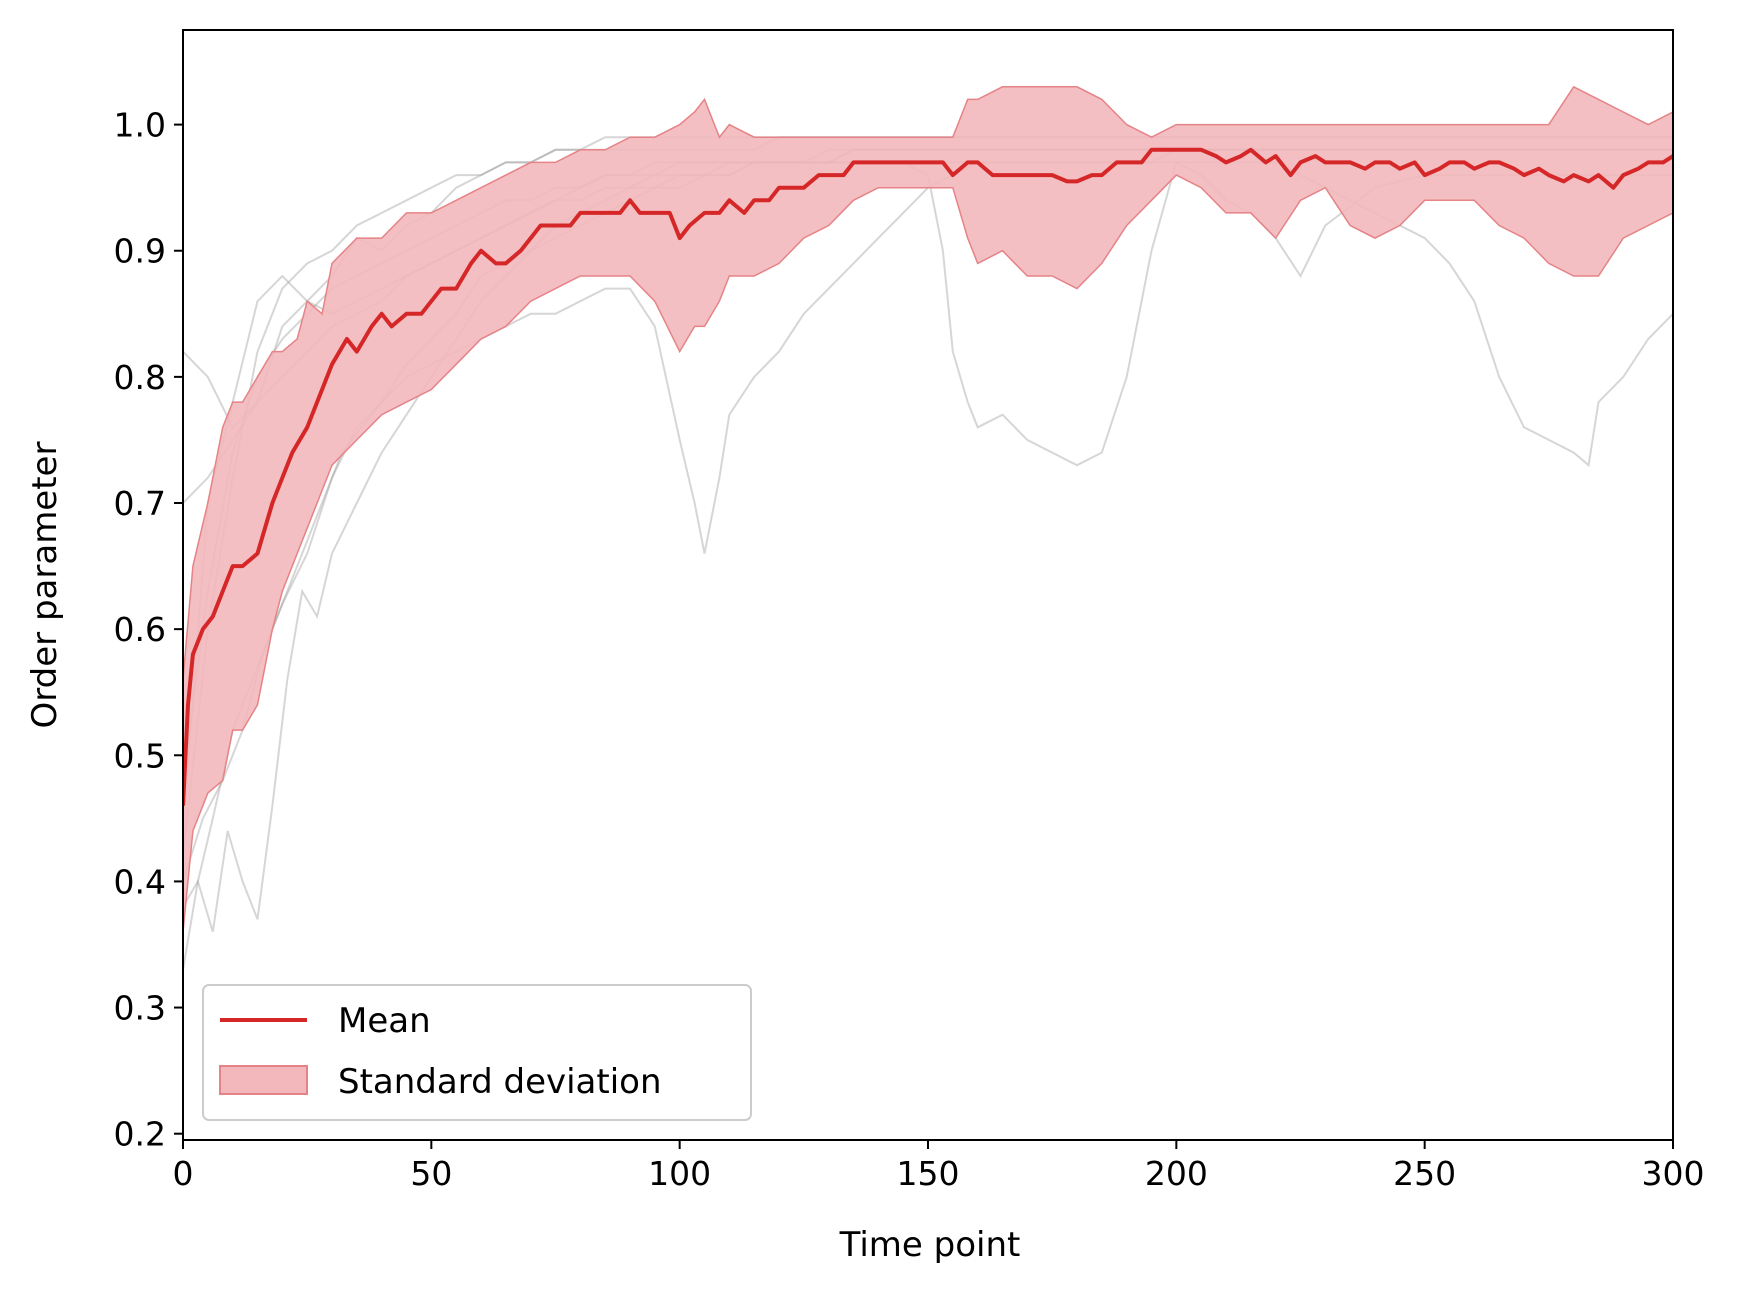 The width and height of the screenshot is (1739, 1294). What do you see at coordinates (431, 1173) in the screenshot?
I see `x-tick-label: 50` at bounding box center [431, 1173].